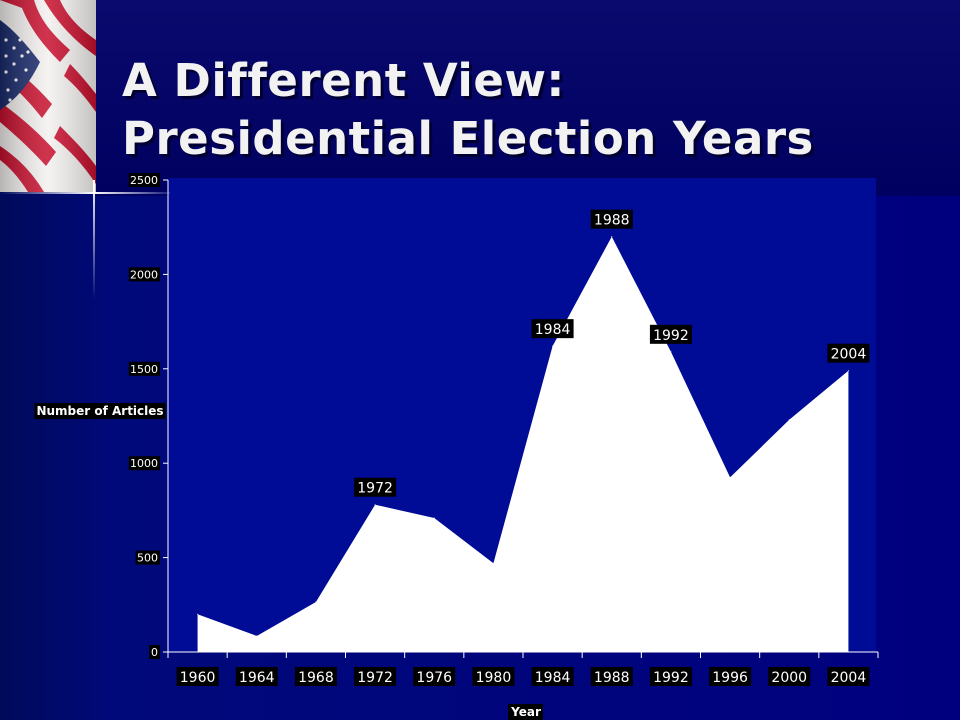 The height and width of the screenshot is (720, 960). I want to click on x-tick-label: 1980, so click(494, 678).